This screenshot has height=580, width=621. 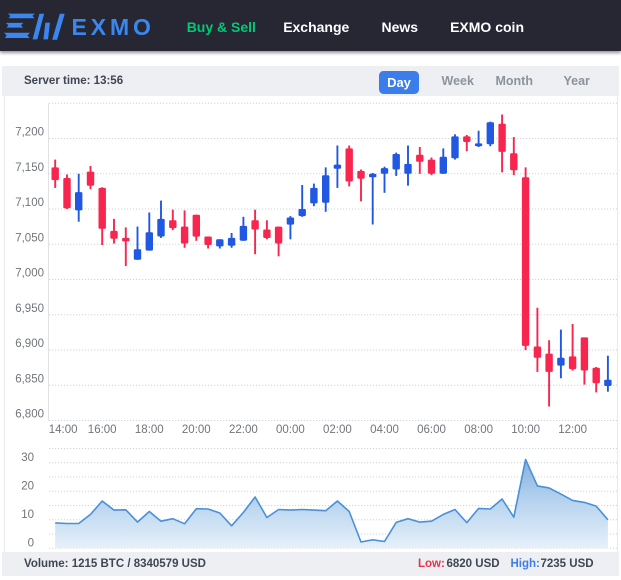 What do you see at coordinates (243, 430) in the screenshot?
I see `svg-text: 22:00` at bounding box center [243, 430].